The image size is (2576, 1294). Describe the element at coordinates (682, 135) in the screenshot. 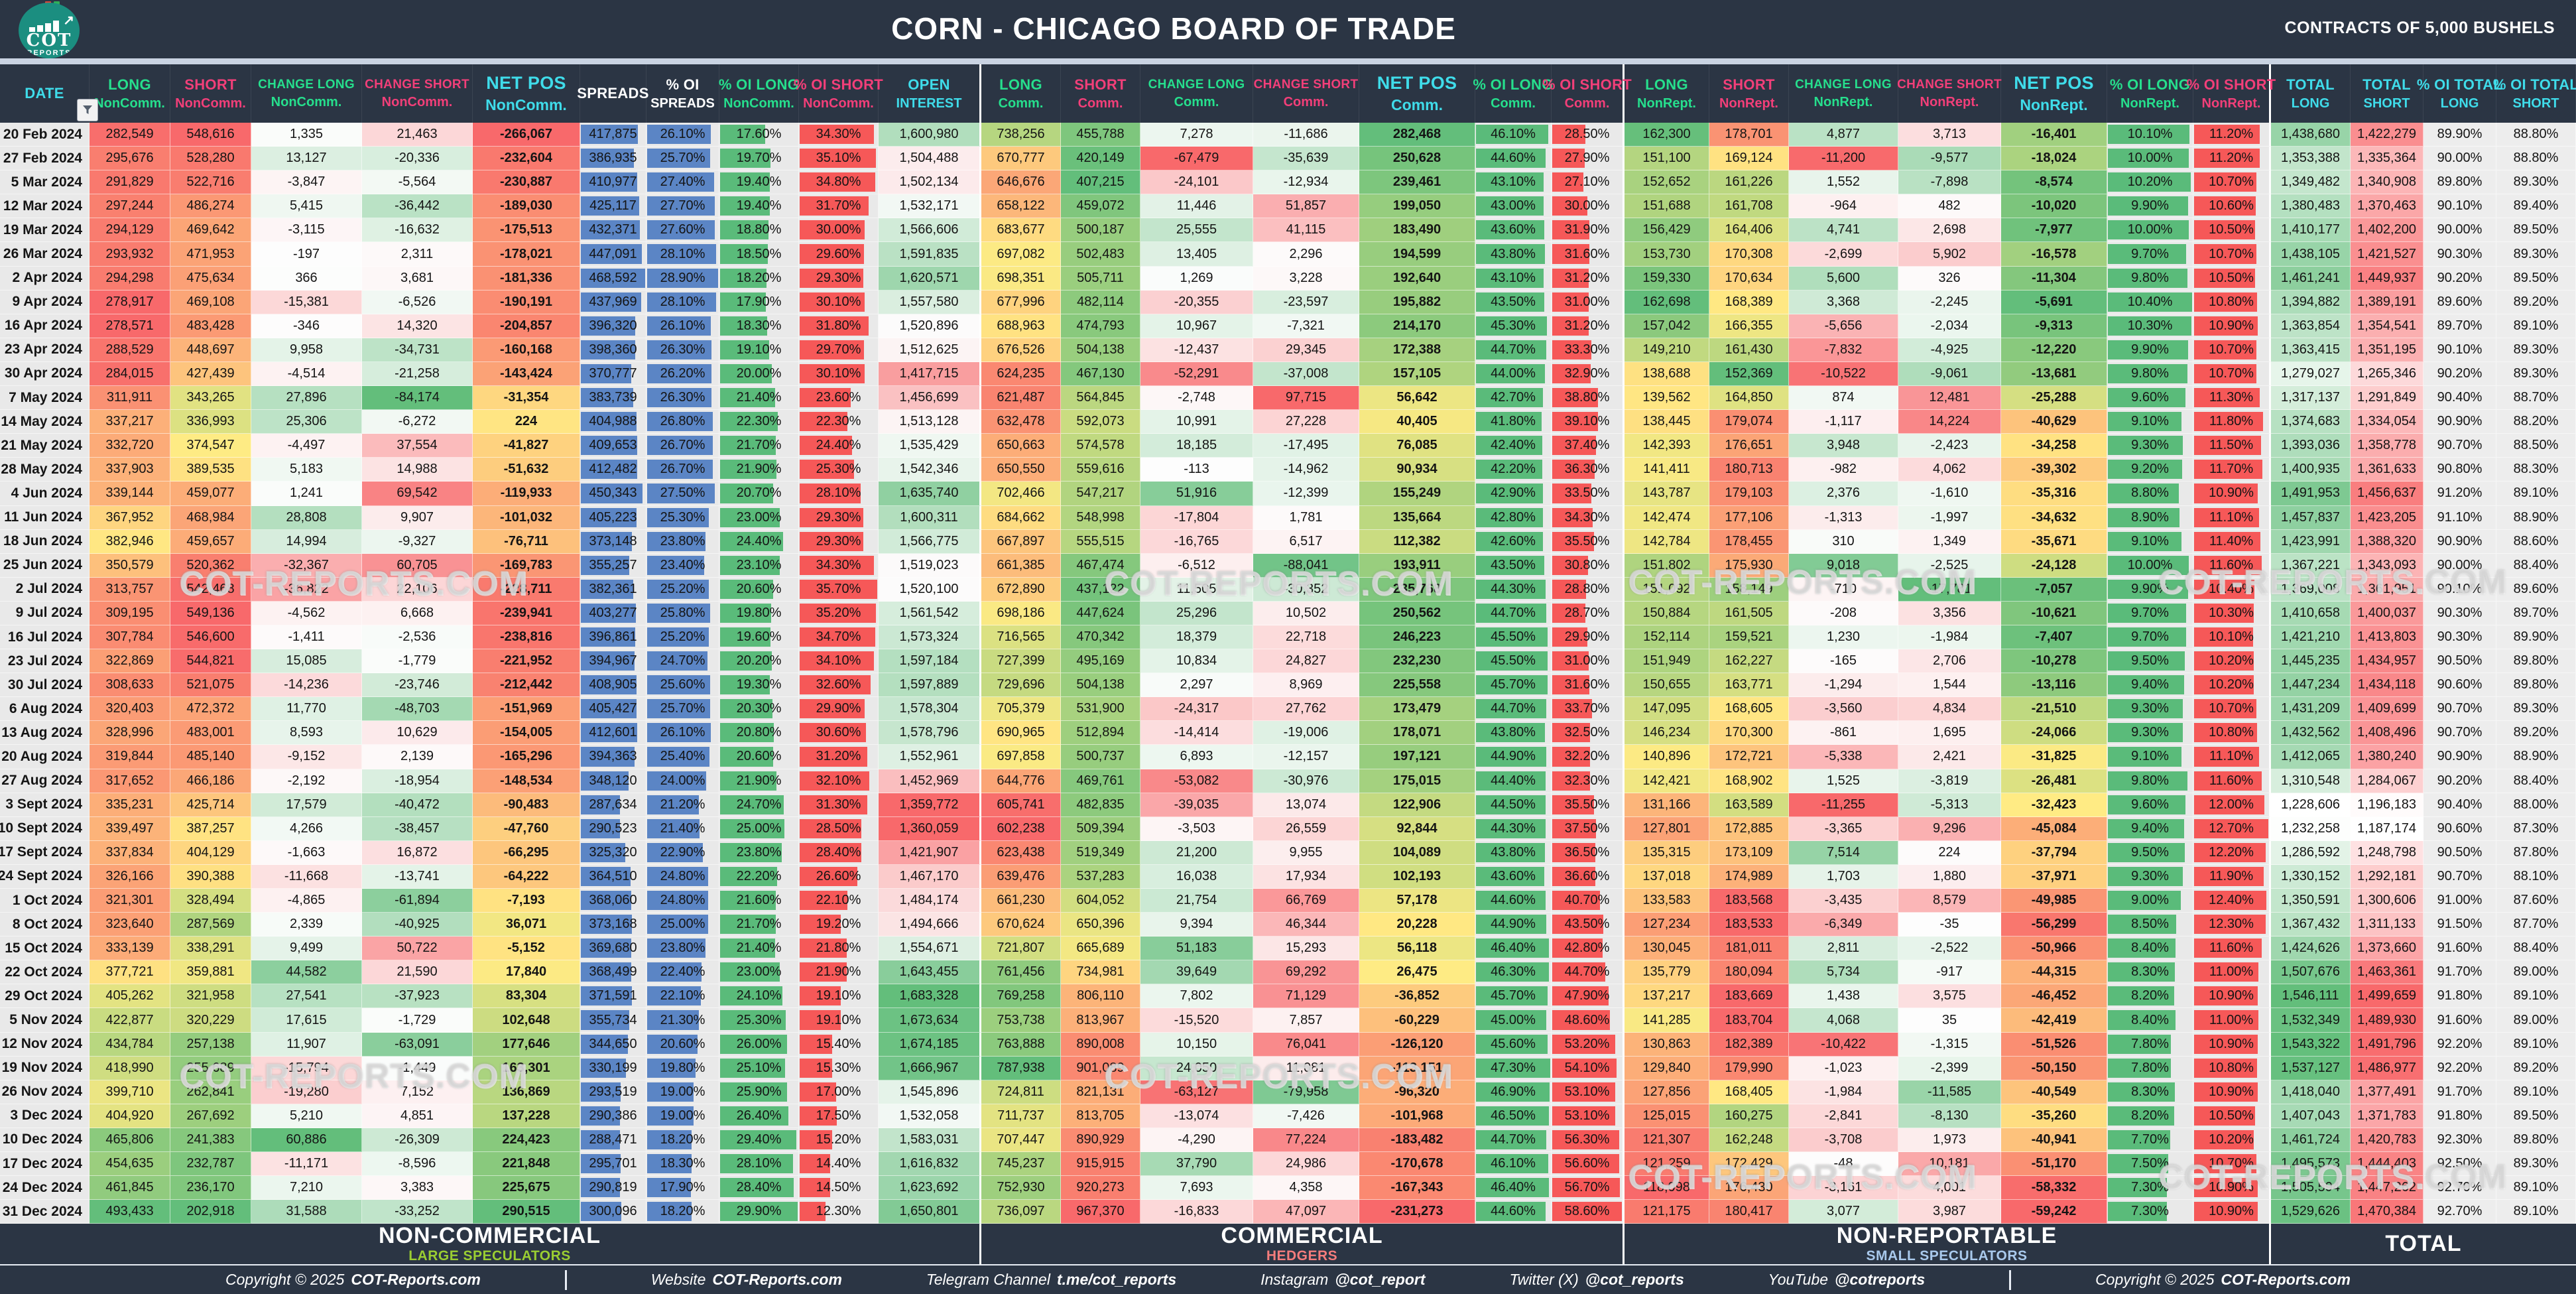

I see `cell-oi_spreads: 26.10%` at that location.